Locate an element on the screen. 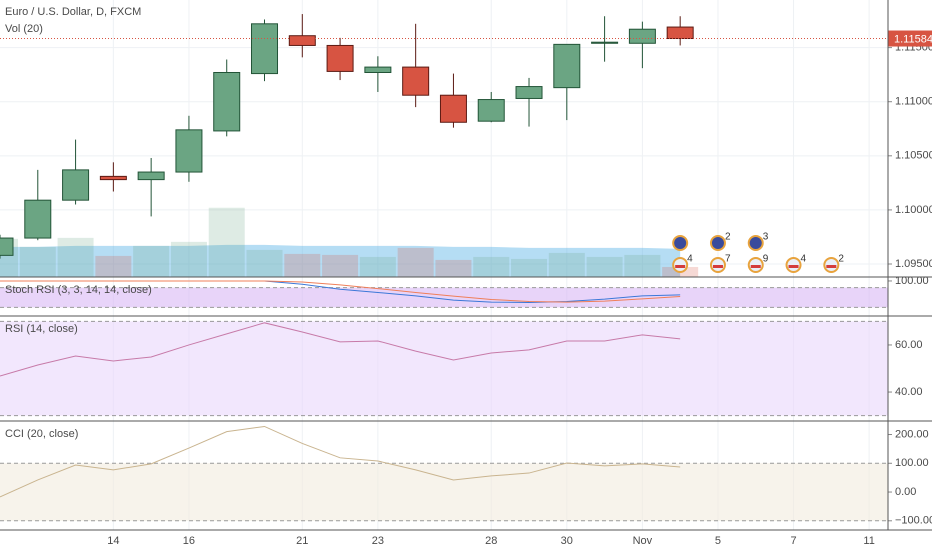  x-tick-label: 5 is located at coordinates (718, 541).